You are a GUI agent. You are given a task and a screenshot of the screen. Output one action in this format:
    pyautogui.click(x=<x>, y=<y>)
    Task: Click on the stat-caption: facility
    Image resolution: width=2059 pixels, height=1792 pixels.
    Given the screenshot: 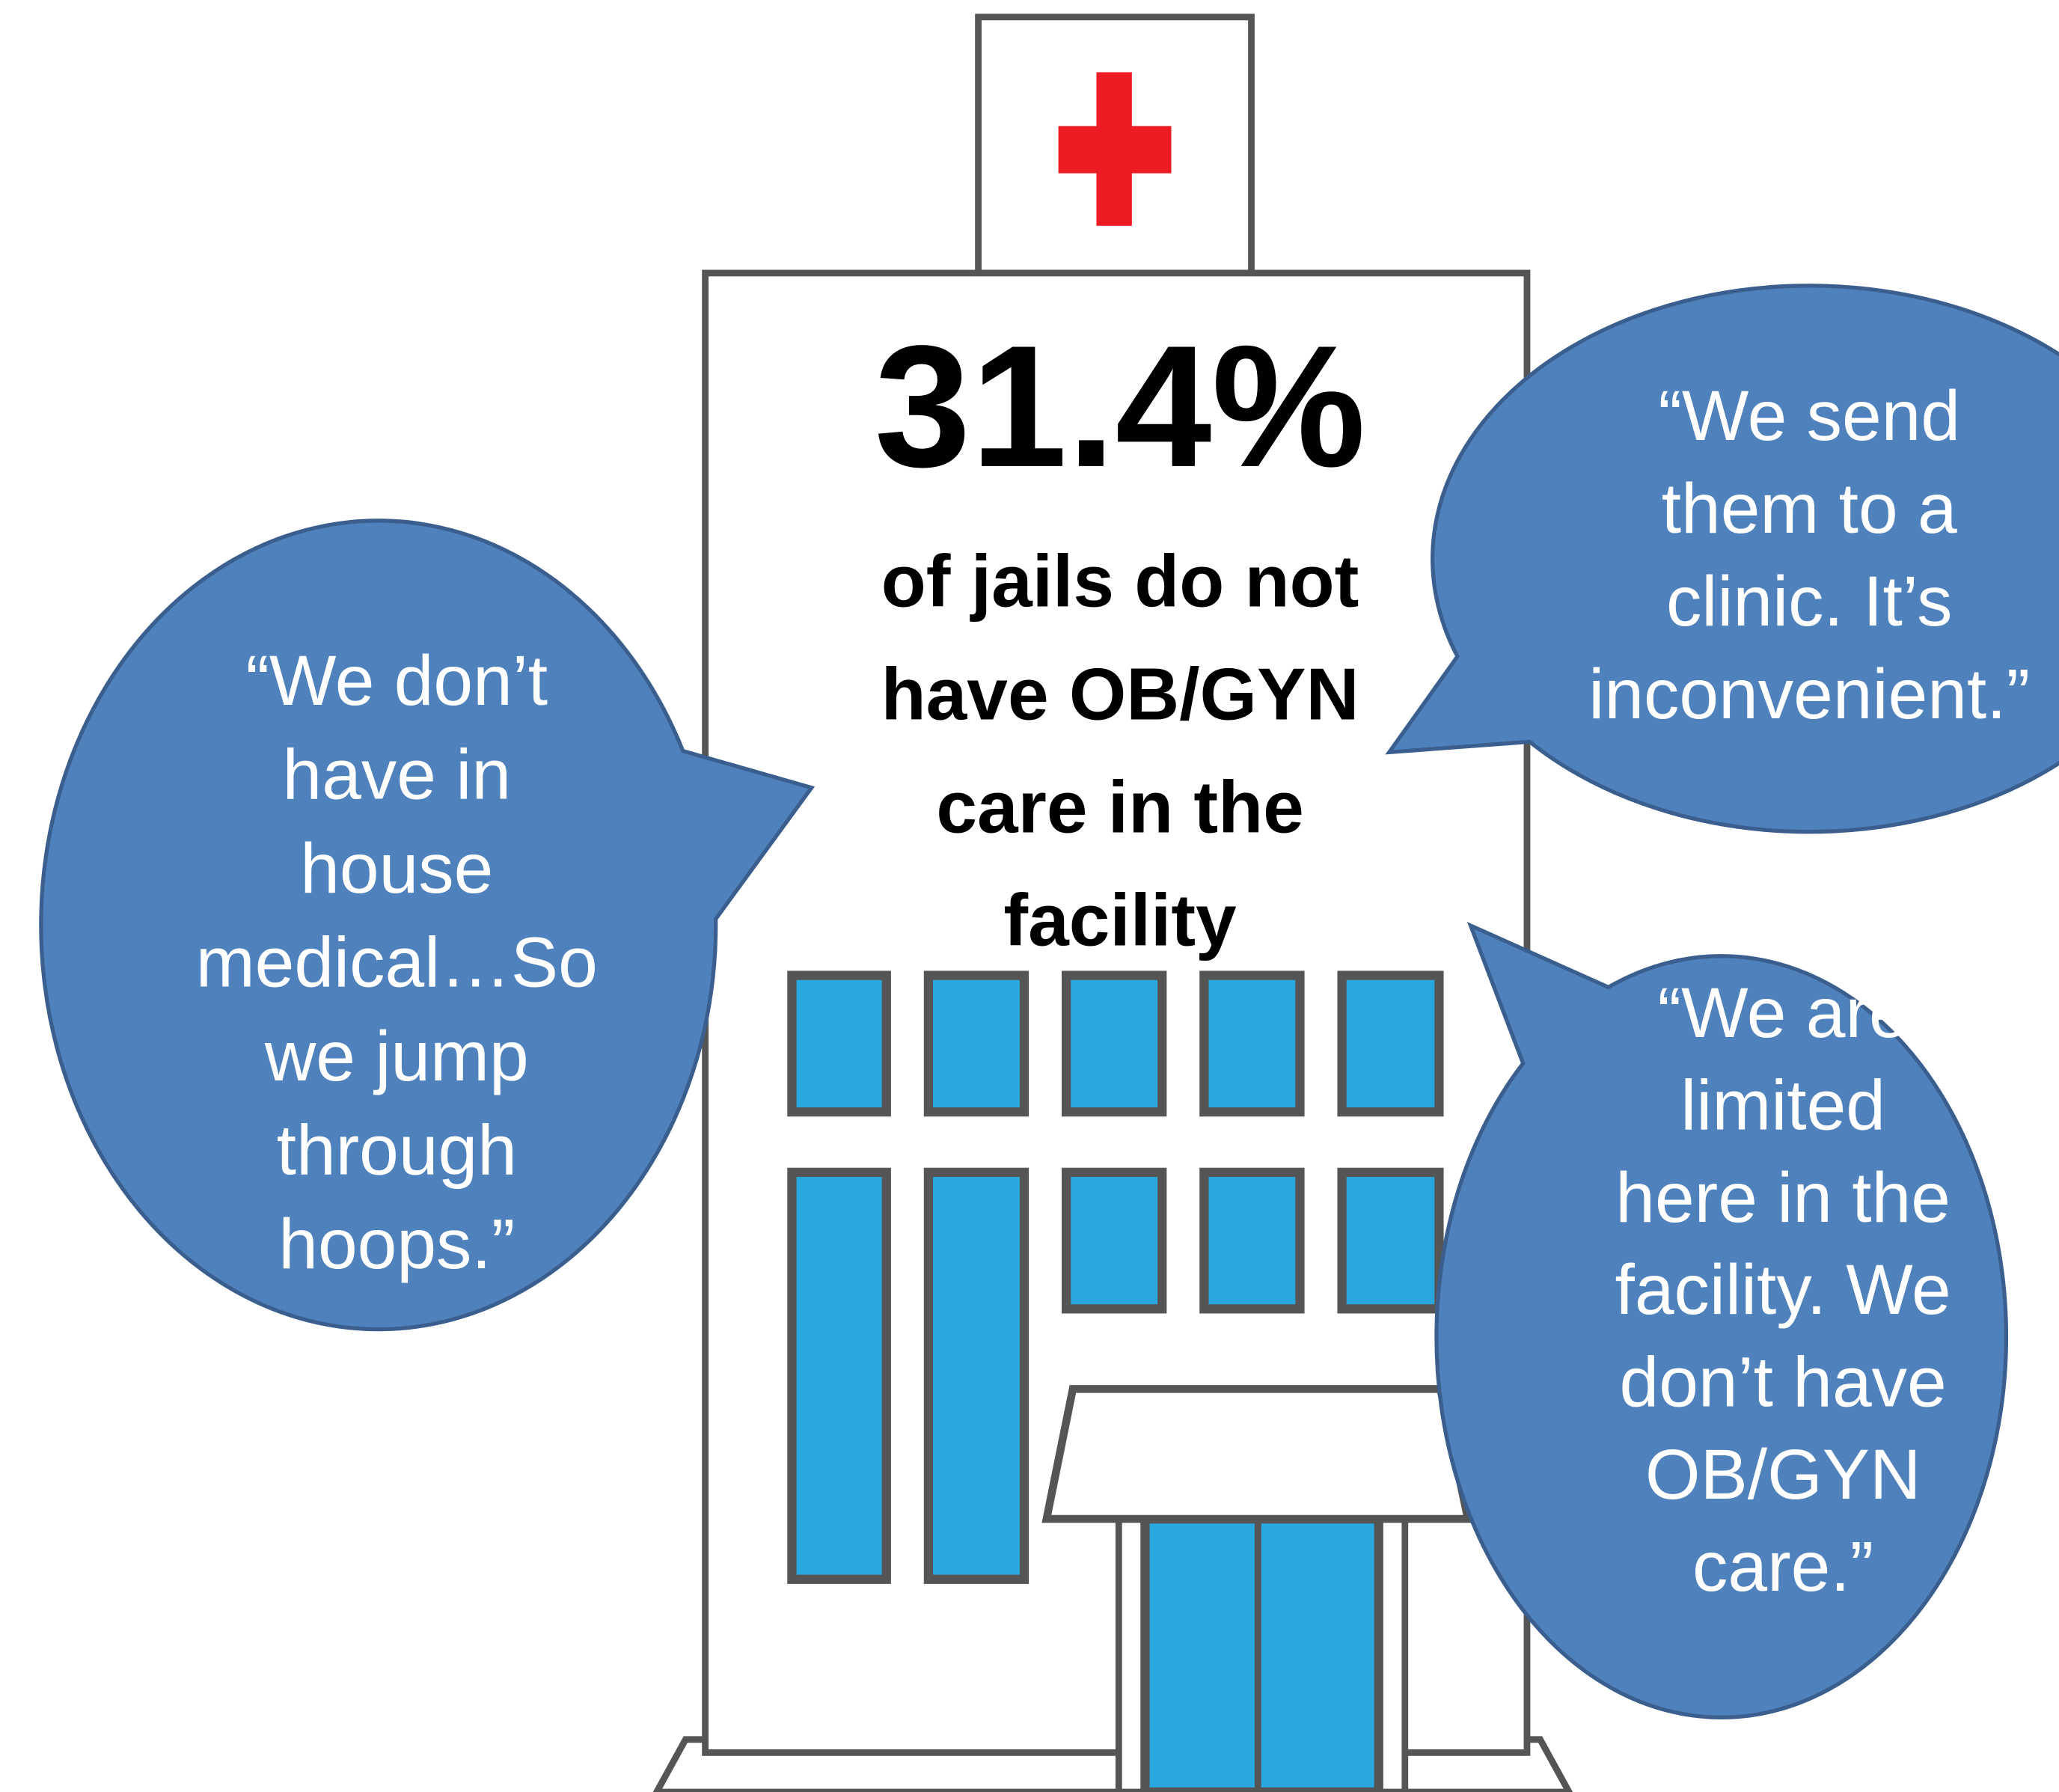 What is the action you would take?
    pyautogui.click(x=1120, y=920)
    